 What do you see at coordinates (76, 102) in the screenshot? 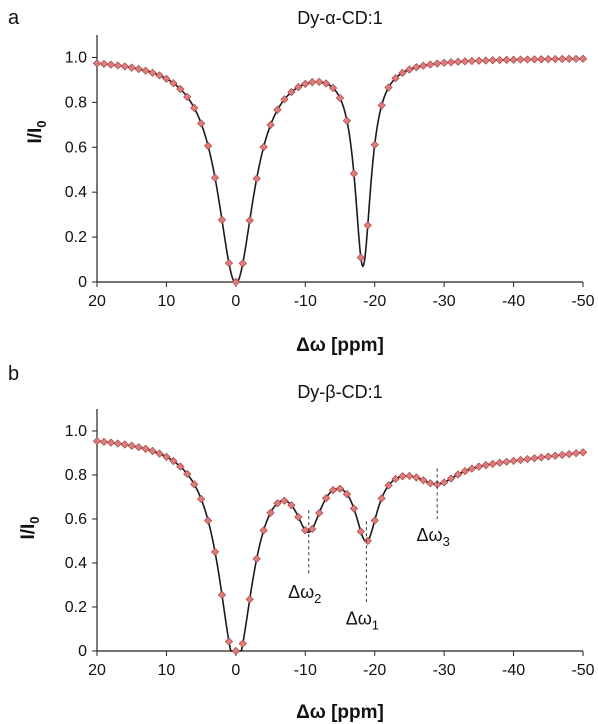
I see `y-tick-label: 0.8` at bounding box center [76, 102].